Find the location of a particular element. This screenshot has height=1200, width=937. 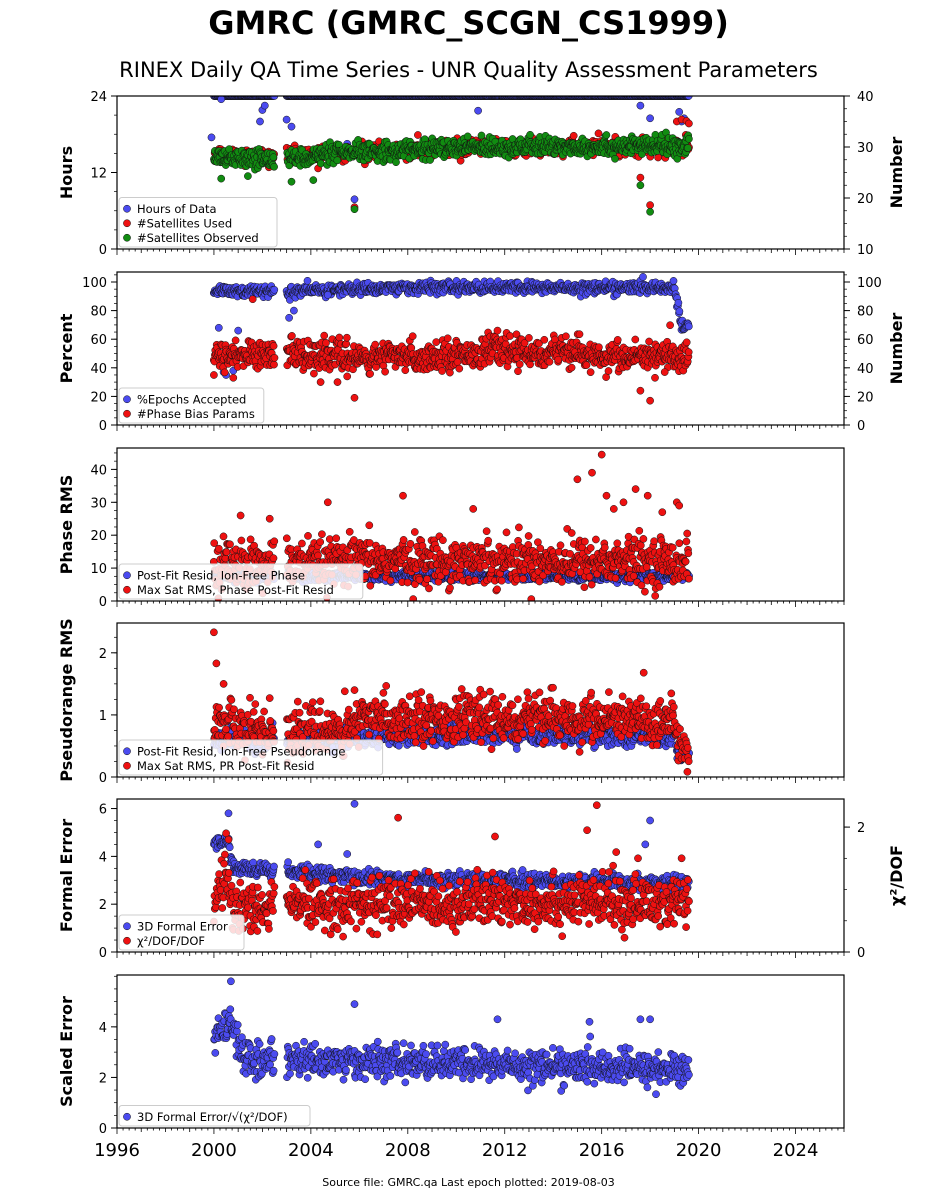

y2-tick-label: 80 is located at coordinates (865, 312).